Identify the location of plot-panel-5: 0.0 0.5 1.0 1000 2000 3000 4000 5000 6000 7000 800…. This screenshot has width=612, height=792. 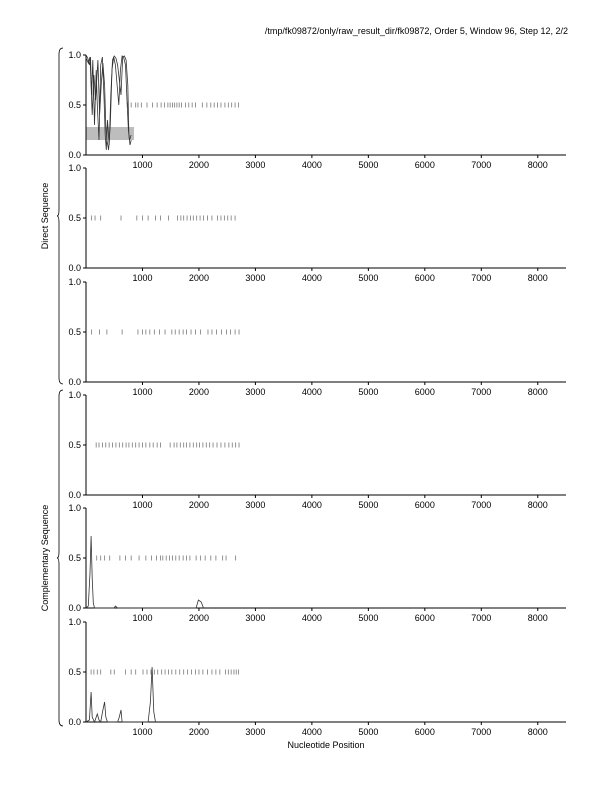
(317, 563).